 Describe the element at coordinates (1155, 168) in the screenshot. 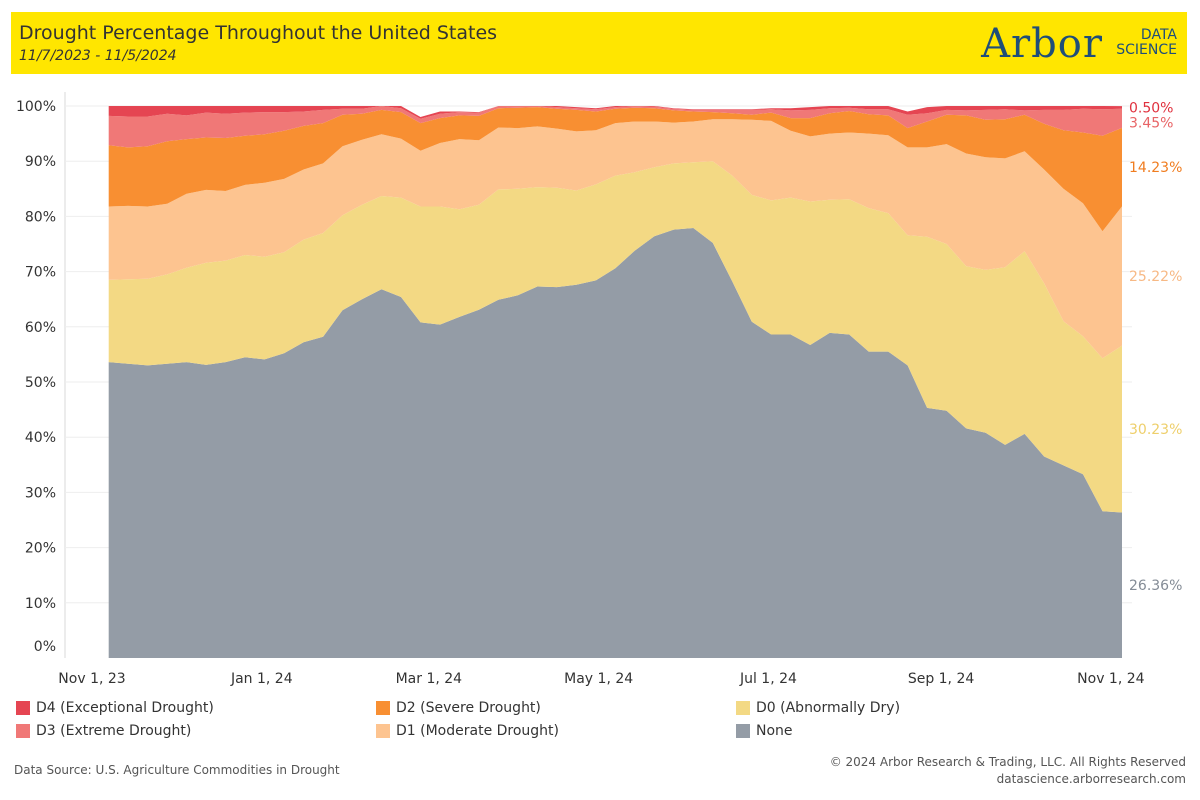

I see `end-label-d2: 14.23%` at that location.